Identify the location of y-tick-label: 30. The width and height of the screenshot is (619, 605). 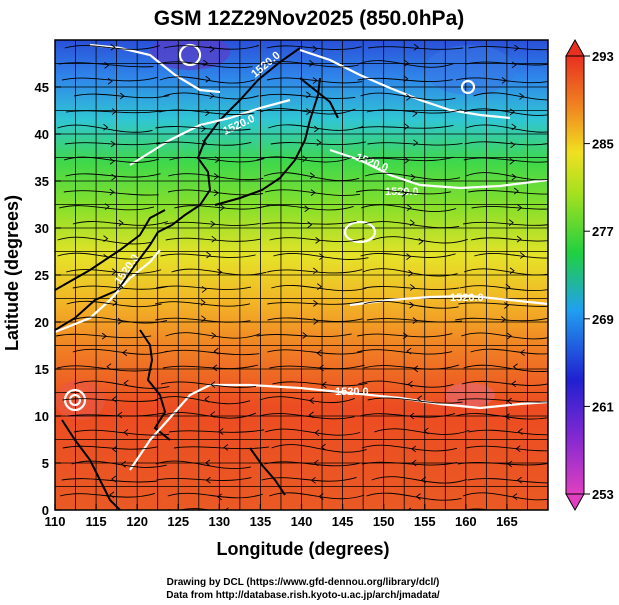
(42, 228).